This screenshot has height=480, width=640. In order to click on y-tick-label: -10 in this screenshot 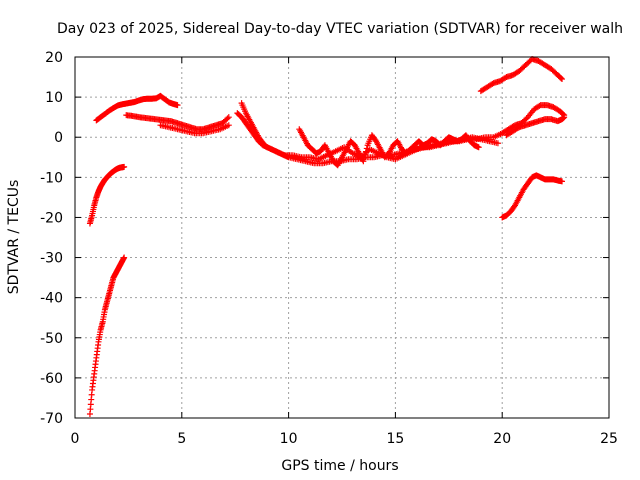, I will do `click(51, 178)`.